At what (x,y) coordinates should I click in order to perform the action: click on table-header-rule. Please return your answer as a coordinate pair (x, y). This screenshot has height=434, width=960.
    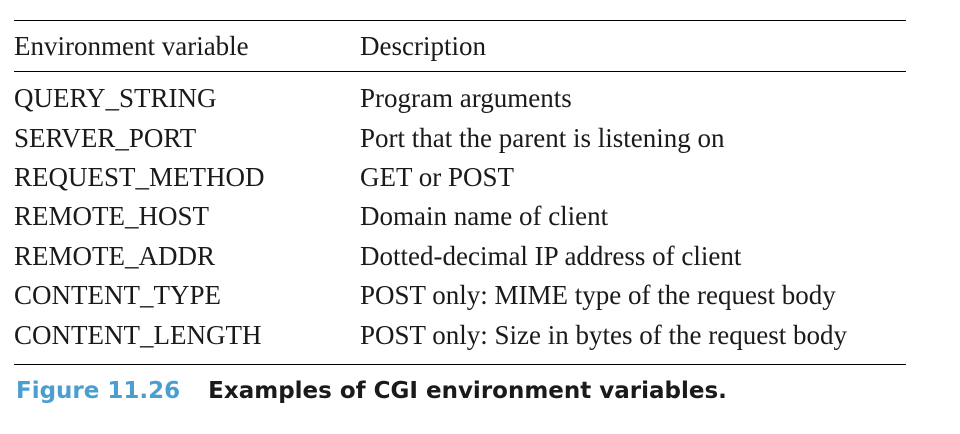
    Looking at the image, I should click on (460, 71).